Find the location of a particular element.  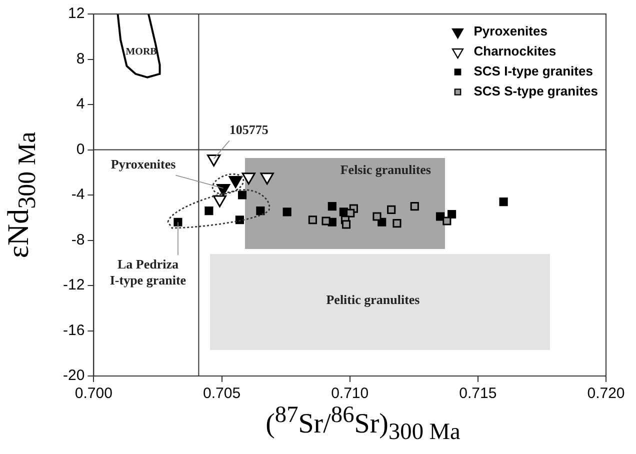

annotation: Pelitic granulites is located at coordinates (373, 300).